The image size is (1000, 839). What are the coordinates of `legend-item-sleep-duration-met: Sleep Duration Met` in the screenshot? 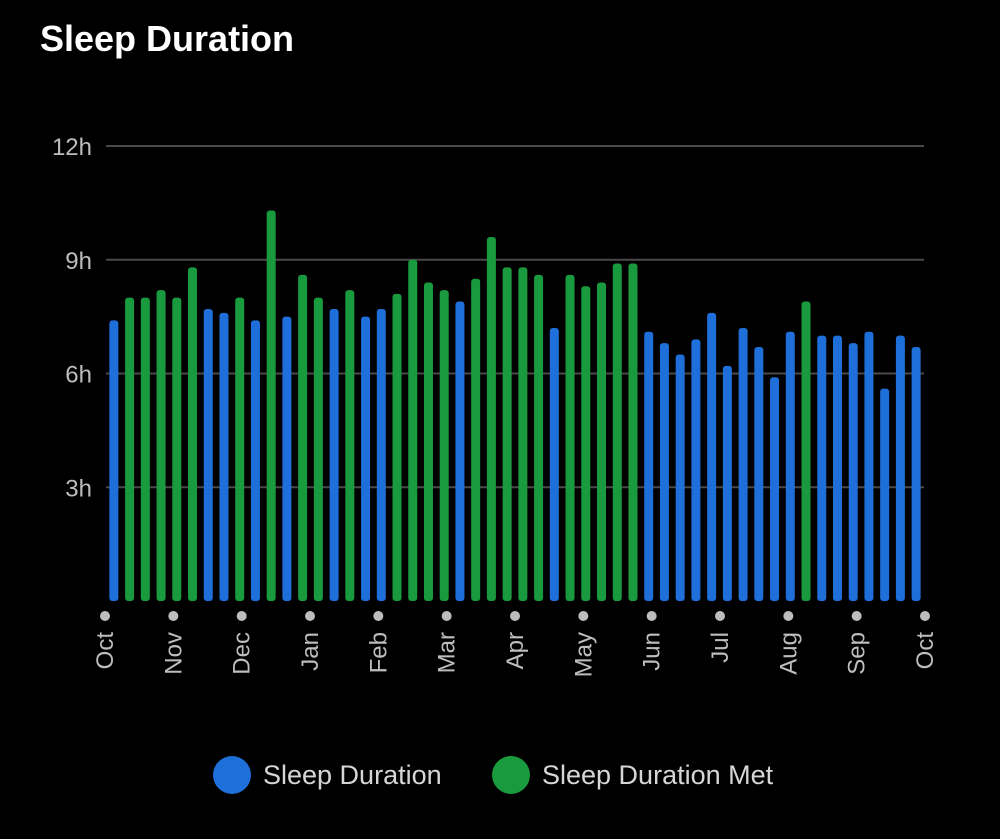 It's located at (632, 775).